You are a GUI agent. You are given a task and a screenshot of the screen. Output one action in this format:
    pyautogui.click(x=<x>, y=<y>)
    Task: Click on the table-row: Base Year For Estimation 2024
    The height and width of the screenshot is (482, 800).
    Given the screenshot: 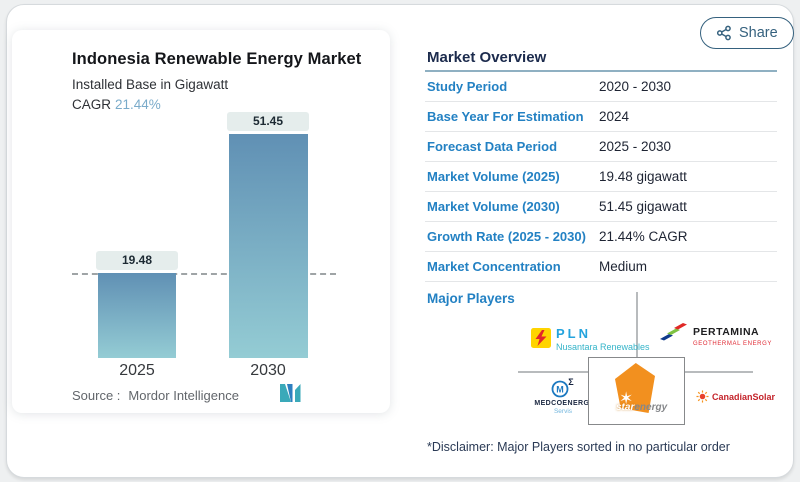 What is the action you would take?
    pyautogui.click(x=601, y=117)
    